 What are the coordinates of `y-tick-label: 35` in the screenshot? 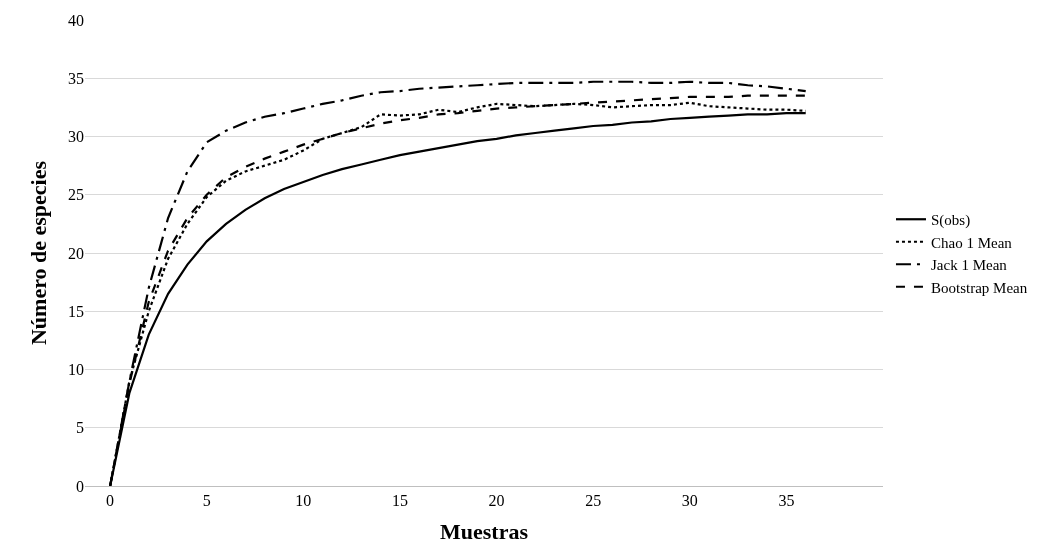 It's located at (76, 78).